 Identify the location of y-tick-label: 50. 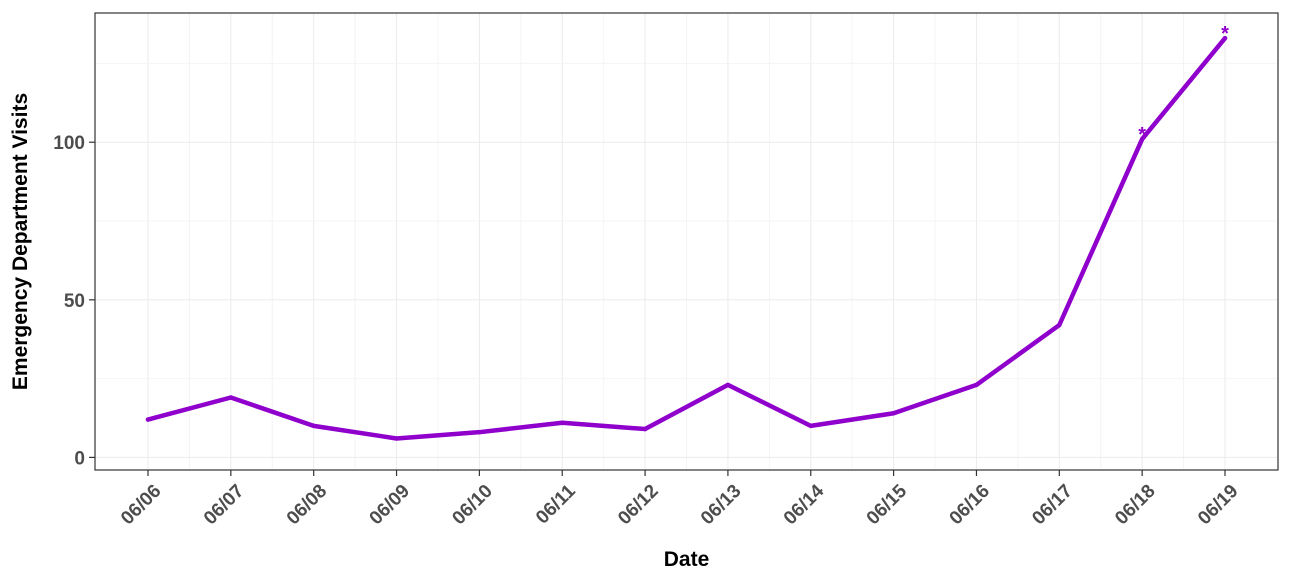
(74, 301).